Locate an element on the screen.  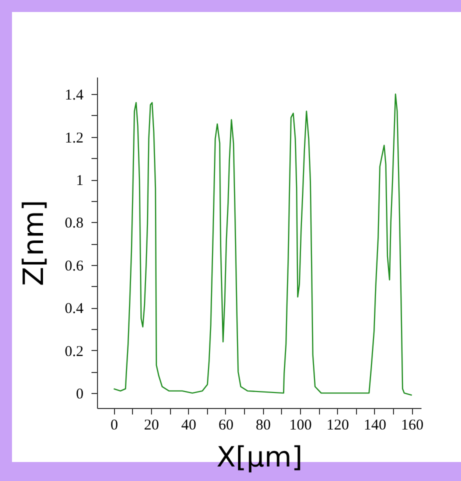
x-tick-label: 100 is located at coordinates (300, 426).